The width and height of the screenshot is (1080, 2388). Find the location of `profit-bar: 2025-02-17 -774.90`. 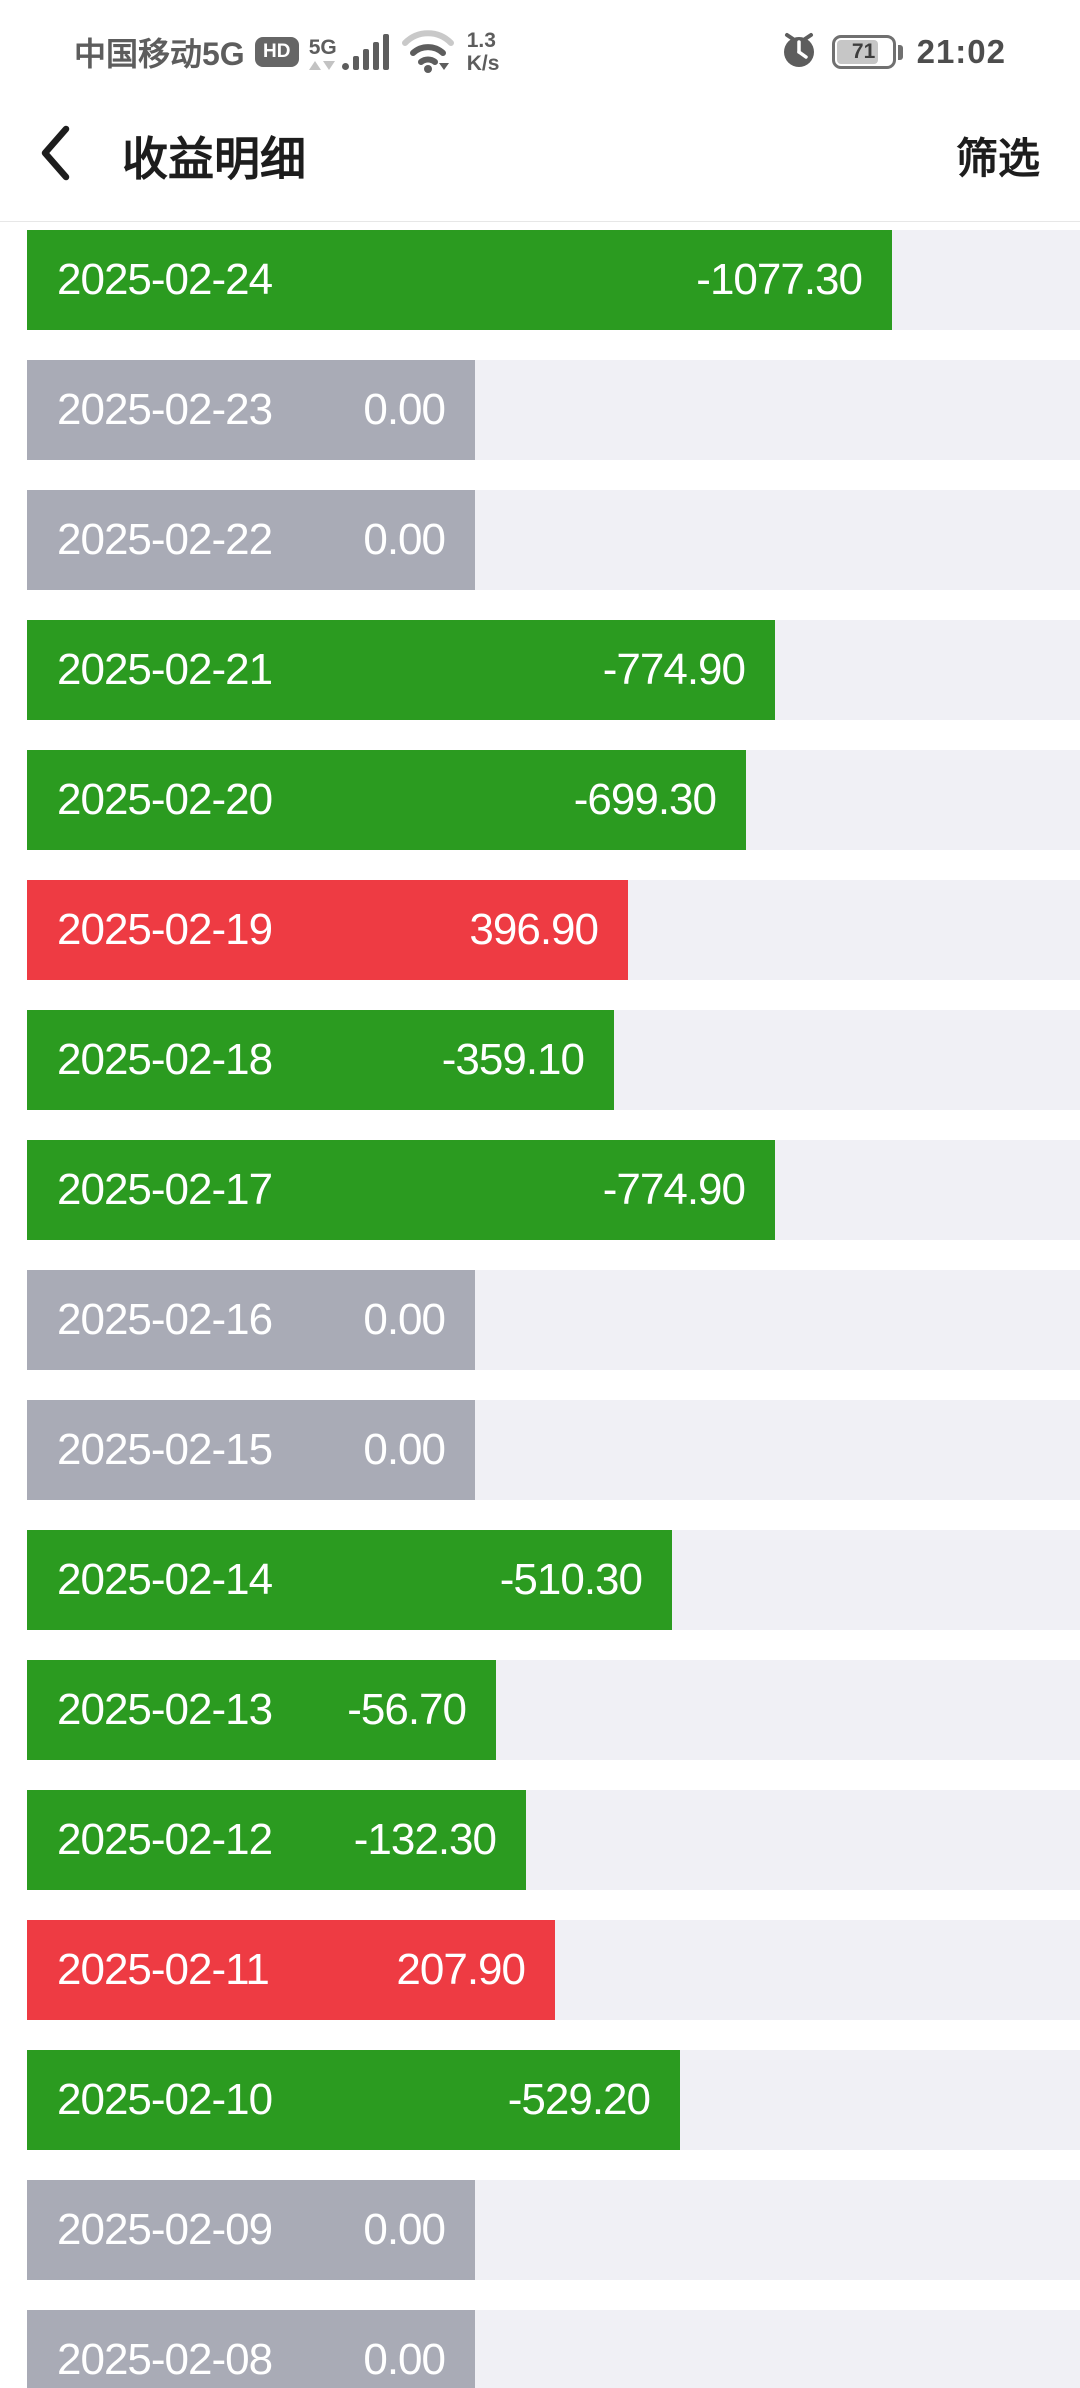

profit-bar: 2025-02-17 -774.90 is located at coordinates (401, 1190).